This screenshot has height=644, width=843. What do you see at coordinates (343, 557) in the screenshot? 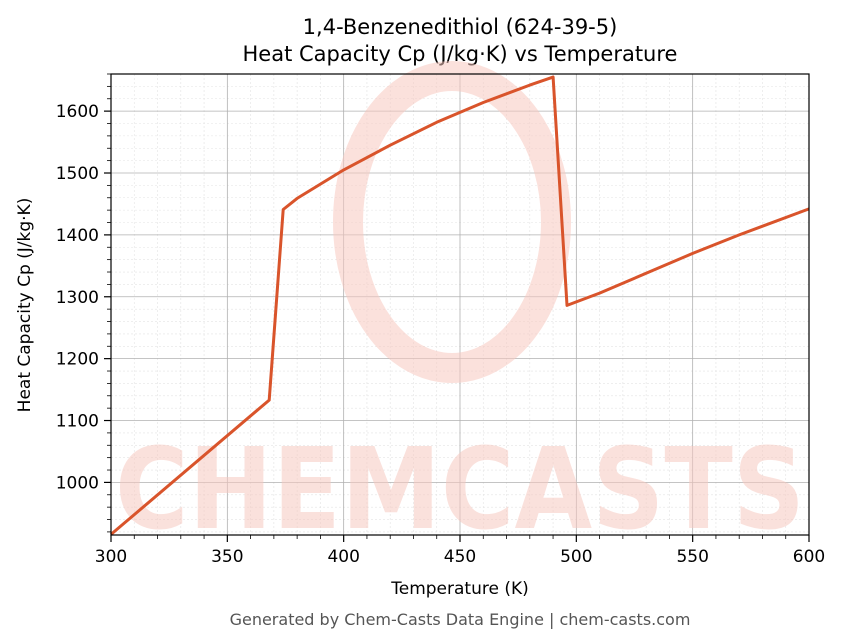
I see `x-tick-label: 400` at bounding box center [343, 557].